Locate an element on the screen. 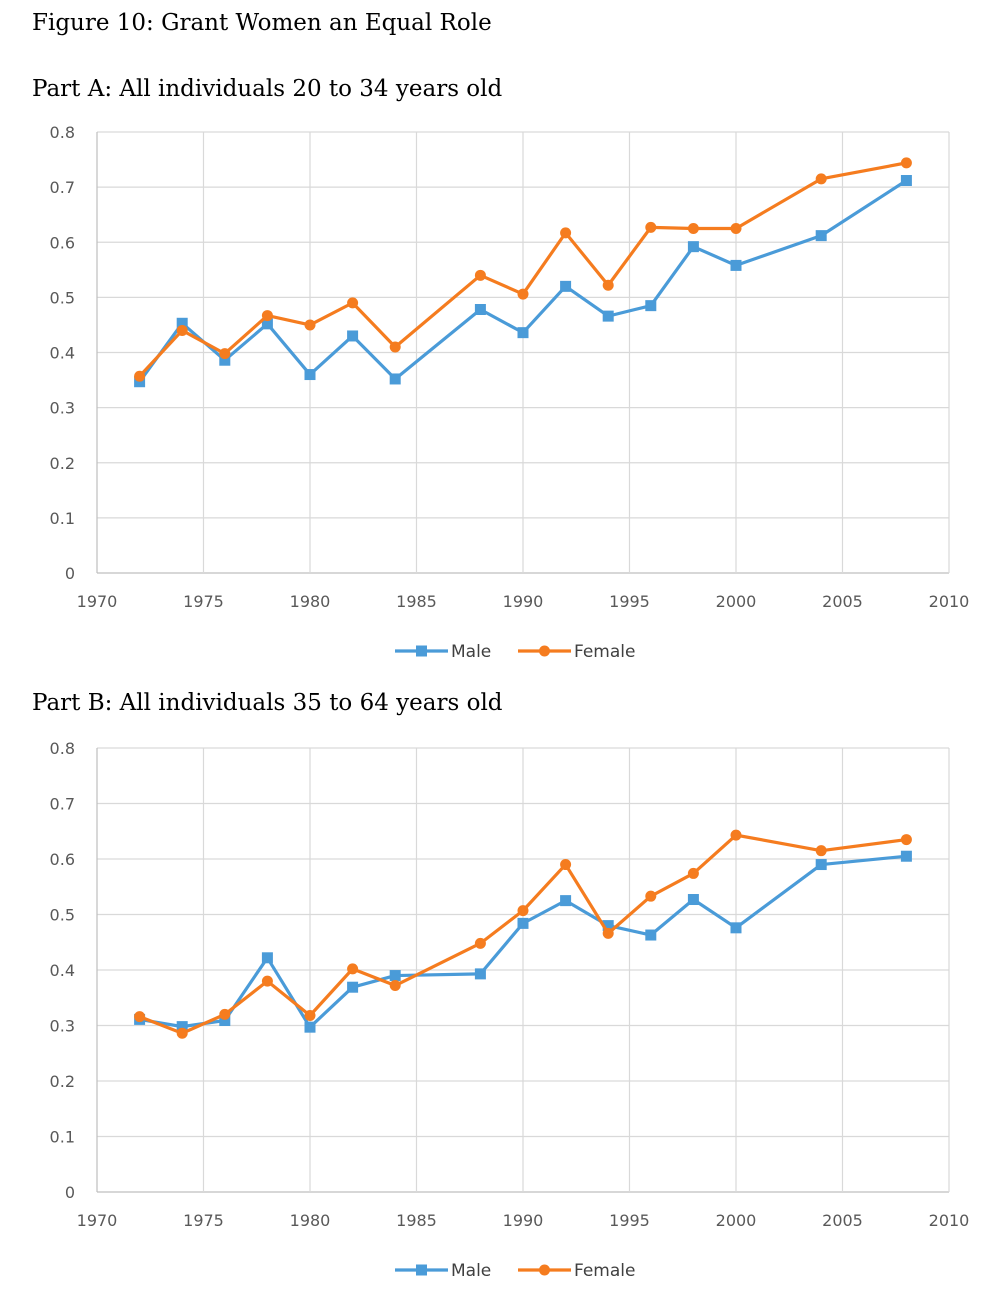 The width and height of the screenshot is (996, 1290). chart-b-y-tick-label: 0.4 is located at coordinates (62, 970).